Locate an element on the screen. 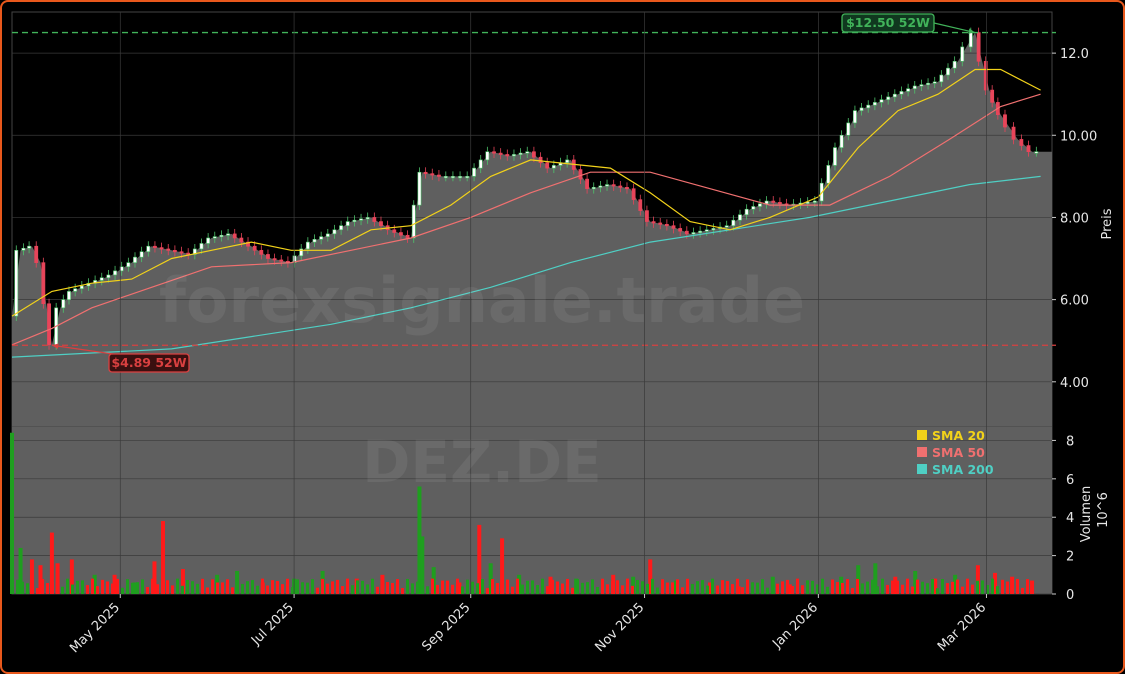  x-tick-label: May 2025 is located at coordinates (95, 628).